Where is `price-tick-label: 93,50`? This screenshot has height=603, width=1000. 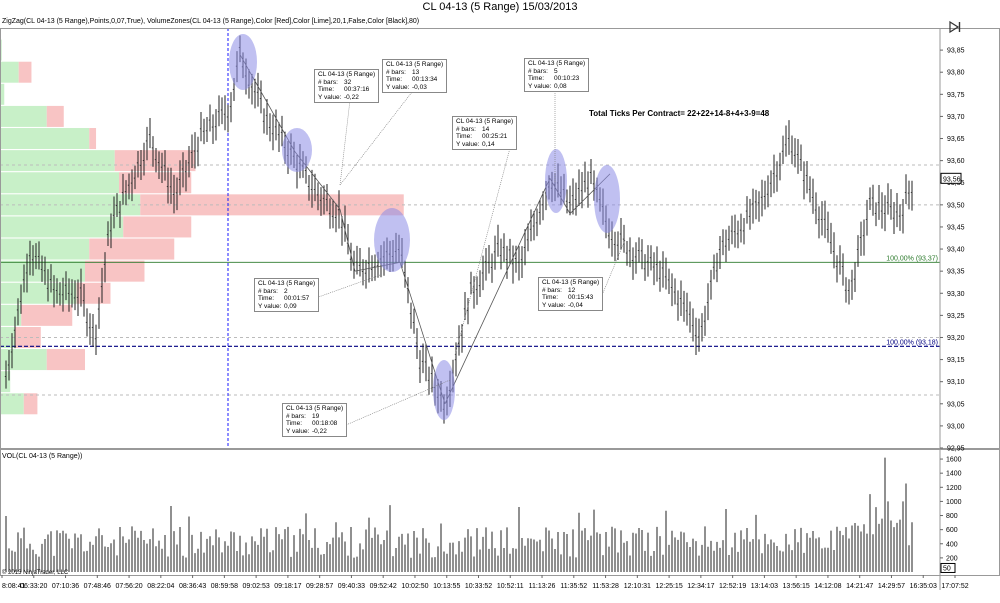
price-tick-label: 93,50 is located at coordinates (956, 205).